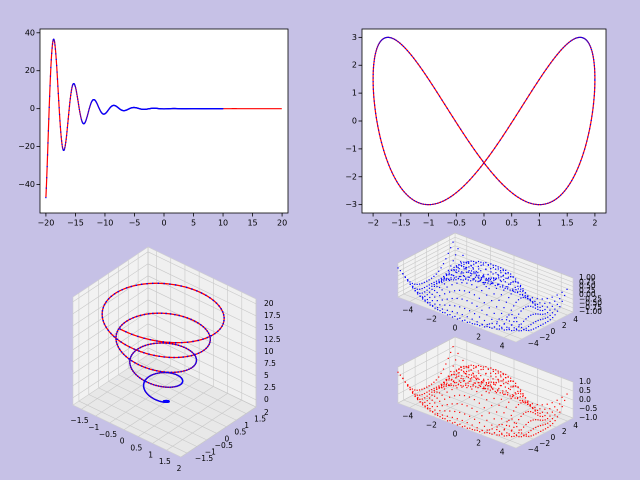  I want to click on z-tick-label: 15, so click(269, 327).